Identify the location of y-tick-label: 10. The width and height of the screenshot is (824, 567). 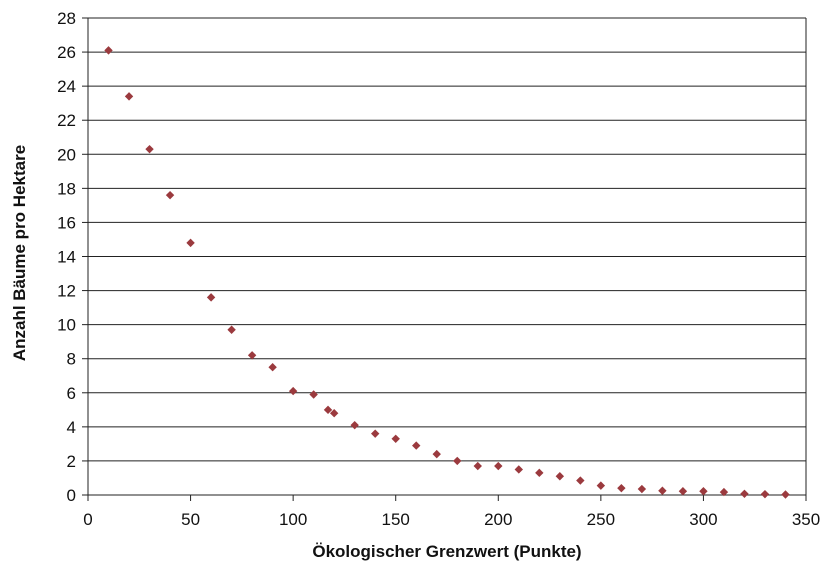
(66, 325).